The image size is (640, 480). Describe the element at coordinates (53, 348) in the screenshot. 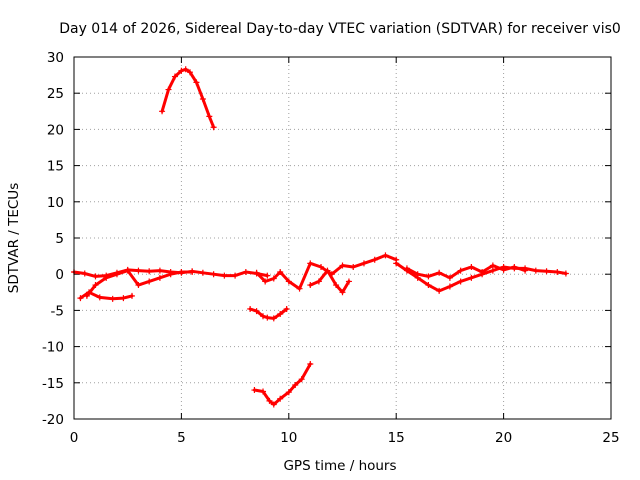

I see `y-tick-label: -10` at that location.